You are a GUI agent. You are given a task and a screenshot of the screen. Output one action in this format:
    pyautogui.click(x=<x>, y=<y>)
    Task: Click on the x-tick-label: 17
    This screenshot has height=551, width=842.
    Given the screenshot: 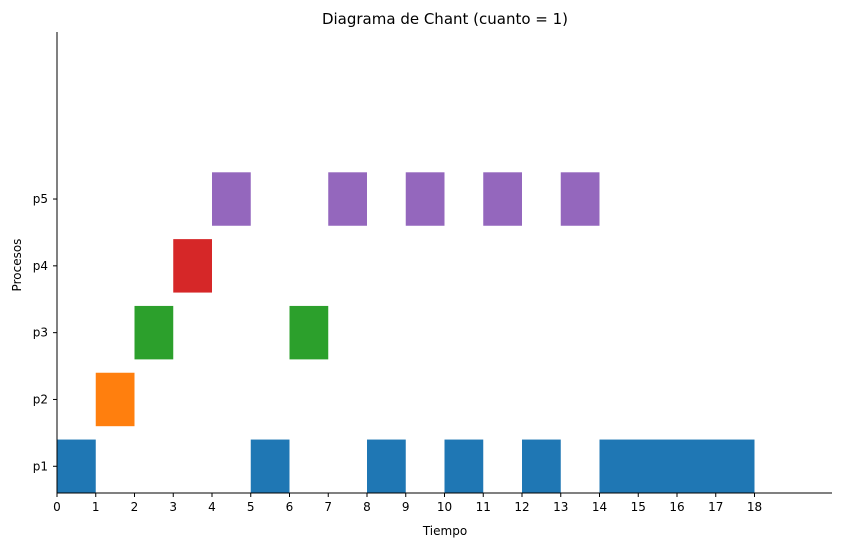 What is the action you would take?
    pyautogui.click(x=715, y=507)
    